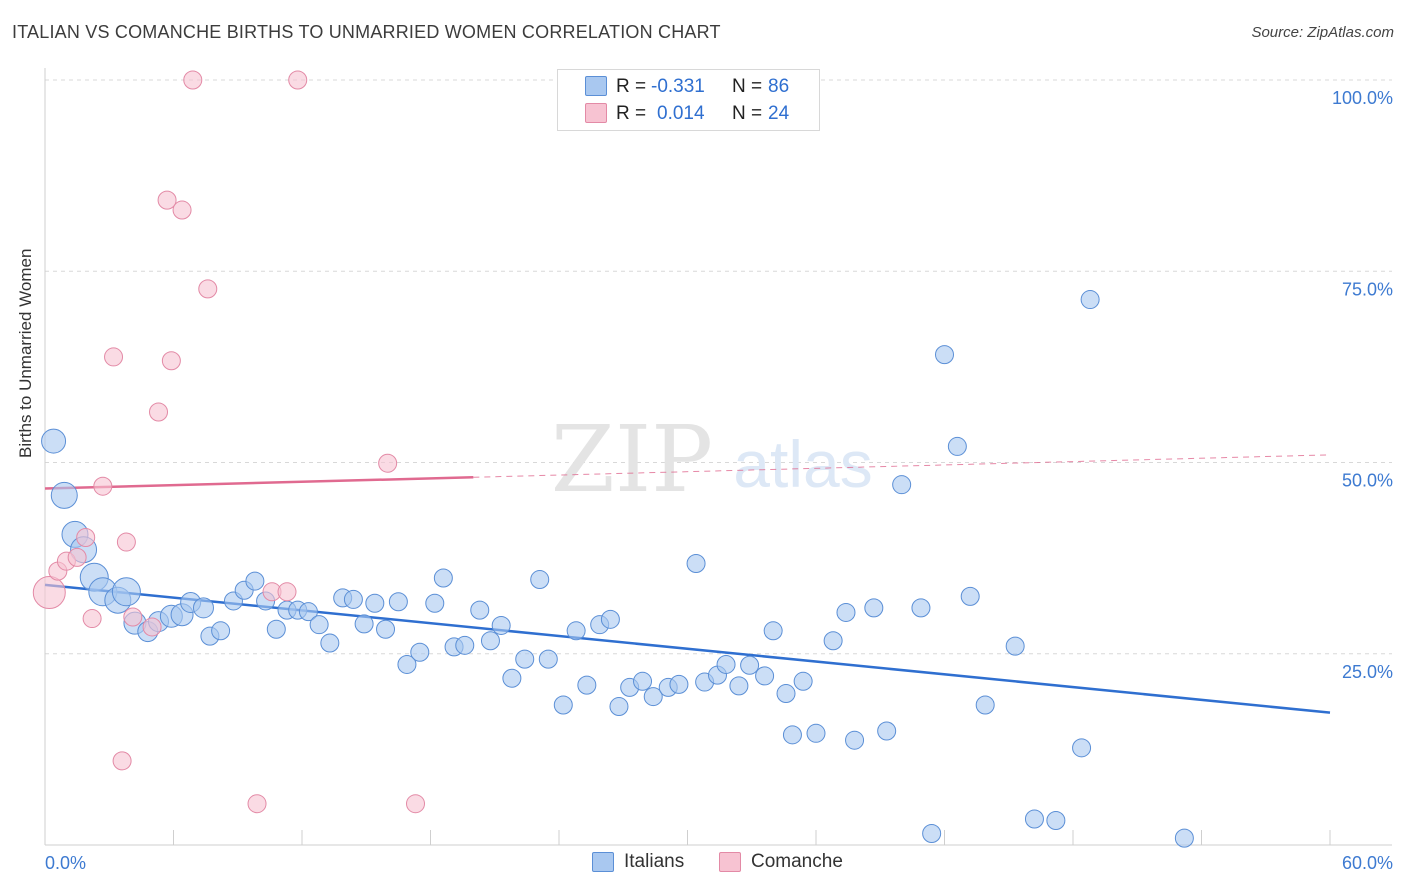  What do you see at coordinates (802, 464) in the screenshot?
I see `watermark-atlas: atlas` at bounding box center [802, 464].